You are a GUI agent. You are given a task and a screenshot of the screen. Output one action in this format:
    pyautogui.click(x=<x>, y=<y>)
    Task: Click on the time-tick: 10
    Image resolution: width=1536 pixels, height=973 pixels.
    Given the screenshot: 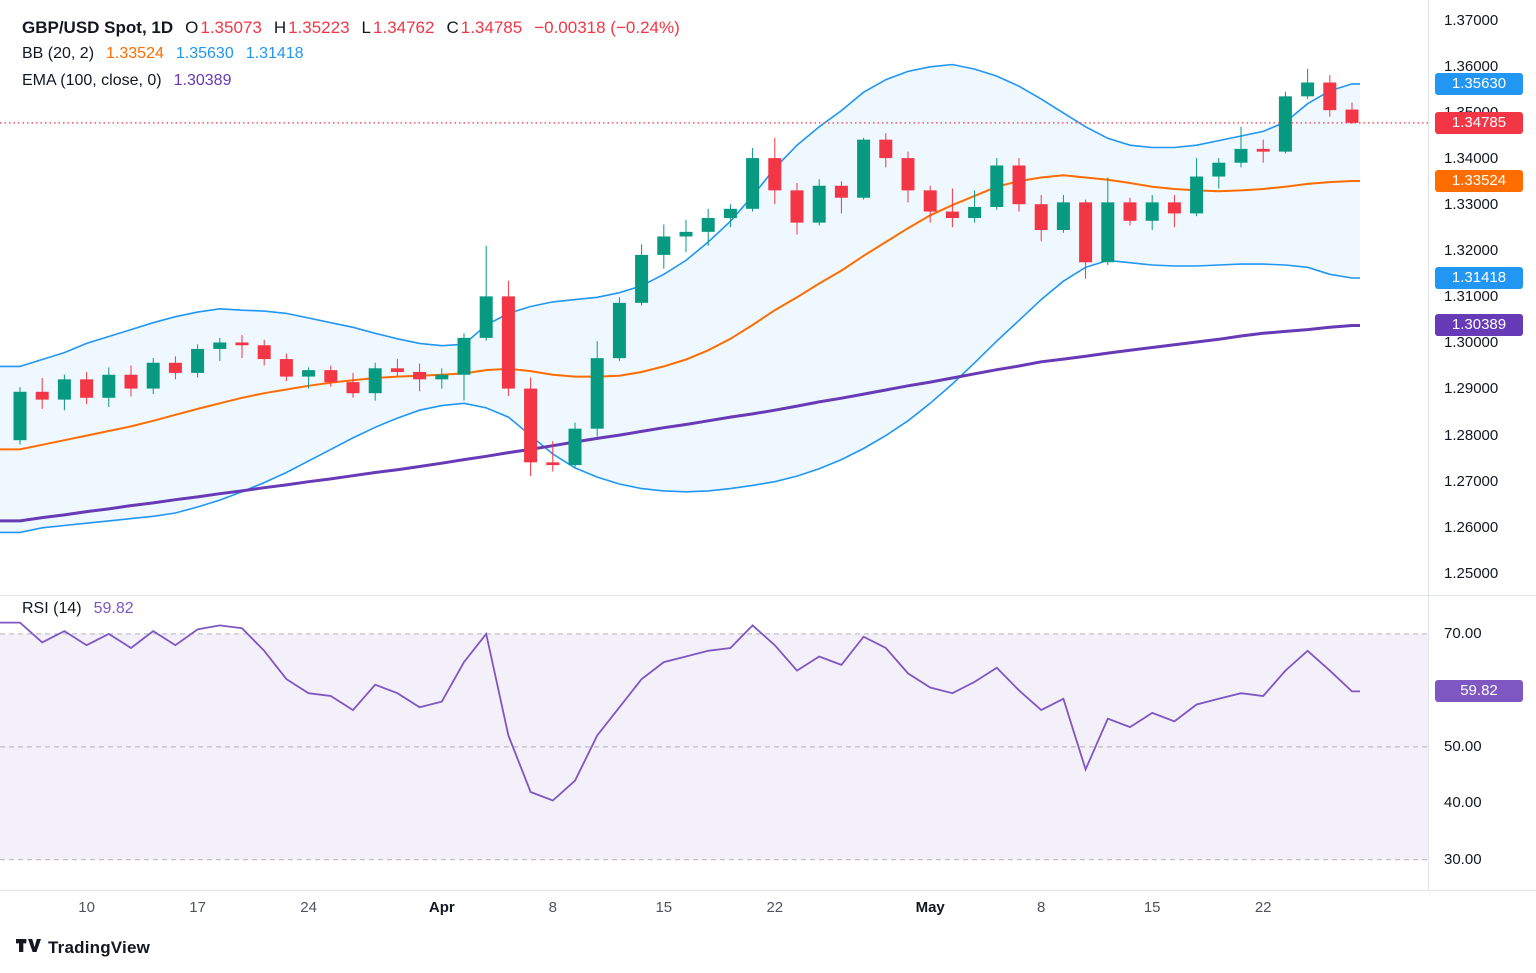 What is the action you would take?
    pyautogui.click(x=86, y=907)
    